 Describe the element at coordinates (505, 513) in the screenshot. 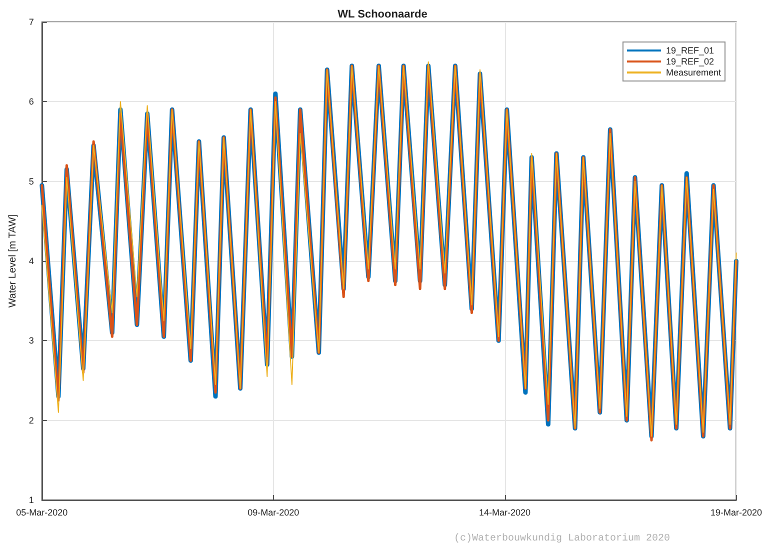

I see `x-tick-label: 14-Mar-2020` at that location.